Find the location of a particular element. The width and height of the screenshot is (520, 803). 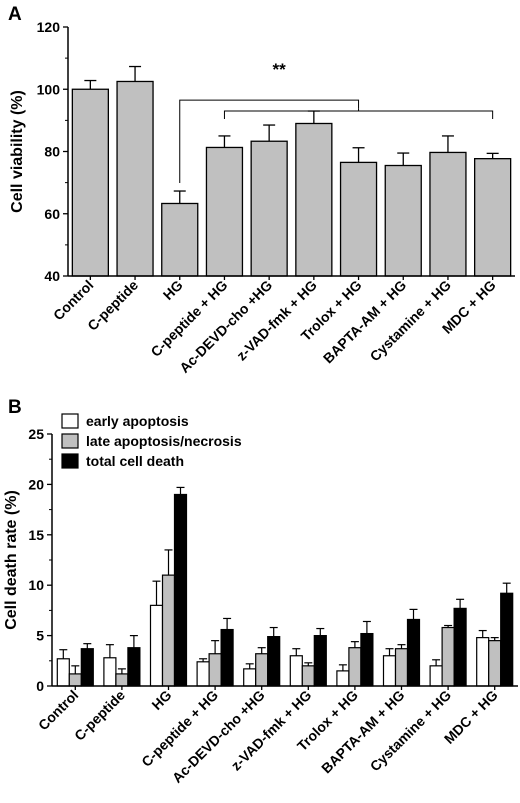

panel-label-b: B is located at coordinates (15, 407).